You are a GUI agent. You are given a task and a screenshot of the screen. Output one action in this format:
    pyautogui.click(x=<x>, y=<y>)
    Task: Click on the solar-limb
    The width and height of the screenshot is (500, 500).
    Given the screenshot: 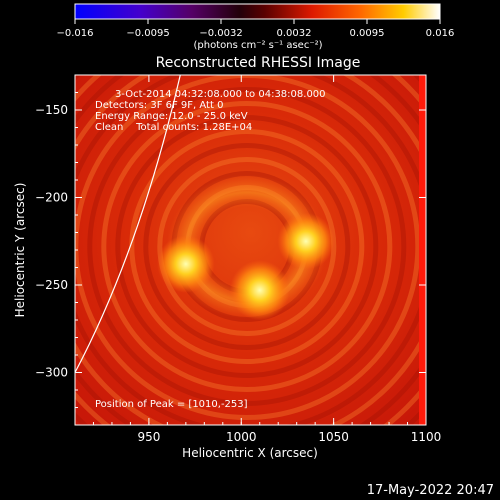 What is the action you would take?
    pyautogui.click(x=128, y=224)
    